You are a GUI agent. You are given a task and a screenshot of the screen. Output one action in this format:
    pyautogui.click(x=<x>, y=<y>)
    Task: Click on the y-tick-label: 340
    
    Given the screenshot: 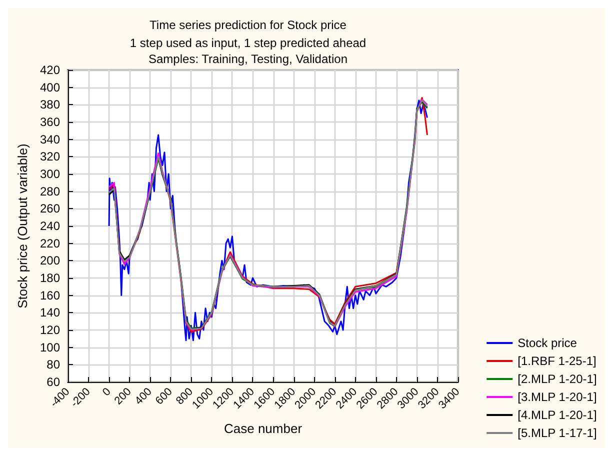 What is the action you would take?
    pyautogui.click(x=50, y=139)
    